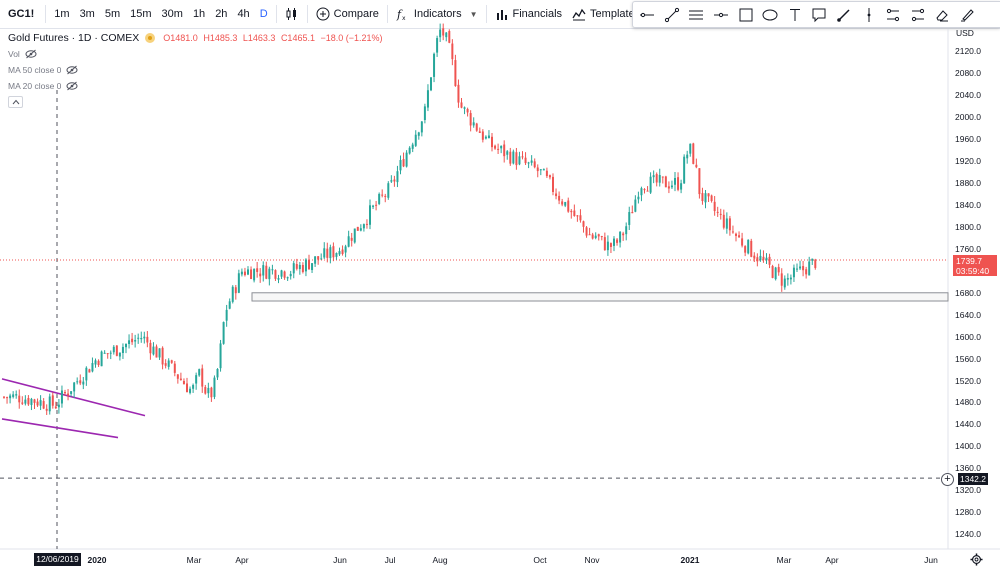 The image size is (1000, 569). I want to click on study-label: MA 20 close 0, so click(35, 86).